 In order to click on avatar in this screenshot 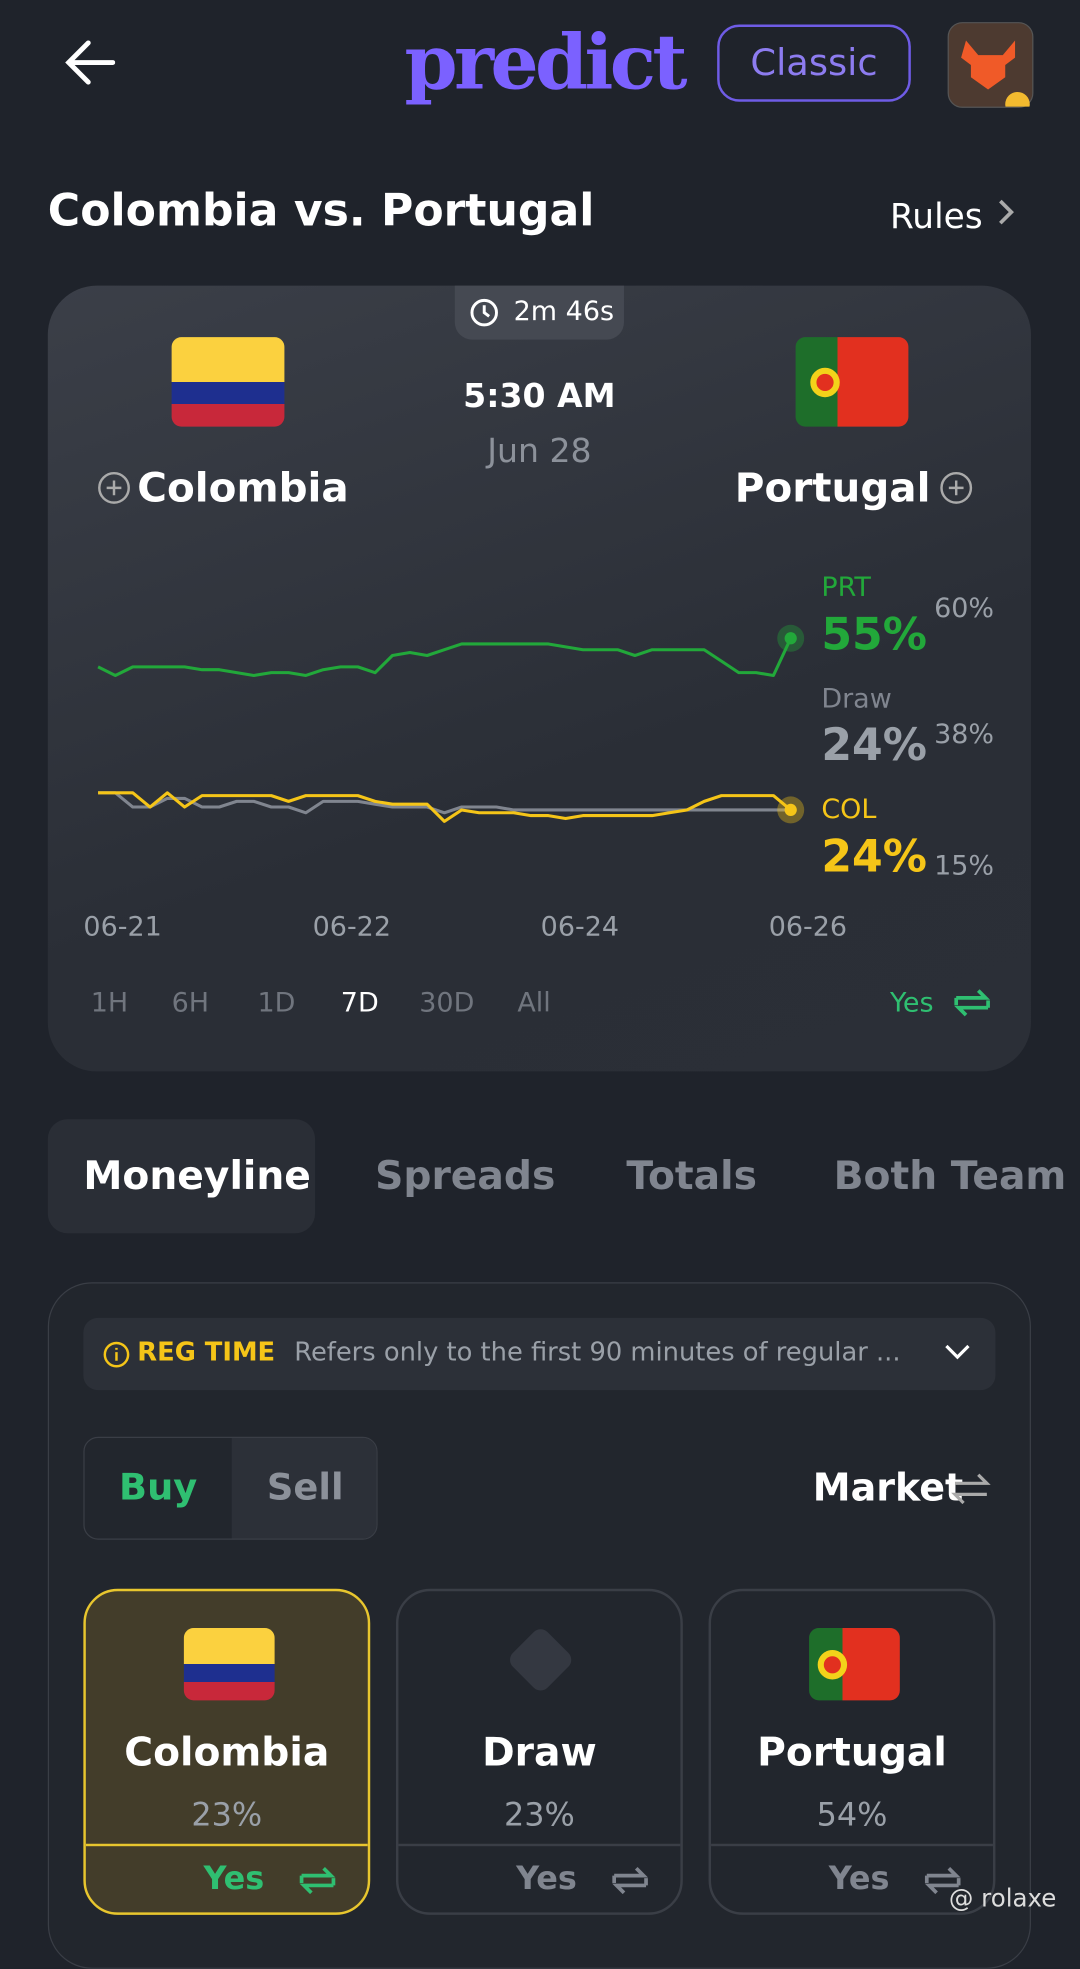, I will do `click(990, 69)`.